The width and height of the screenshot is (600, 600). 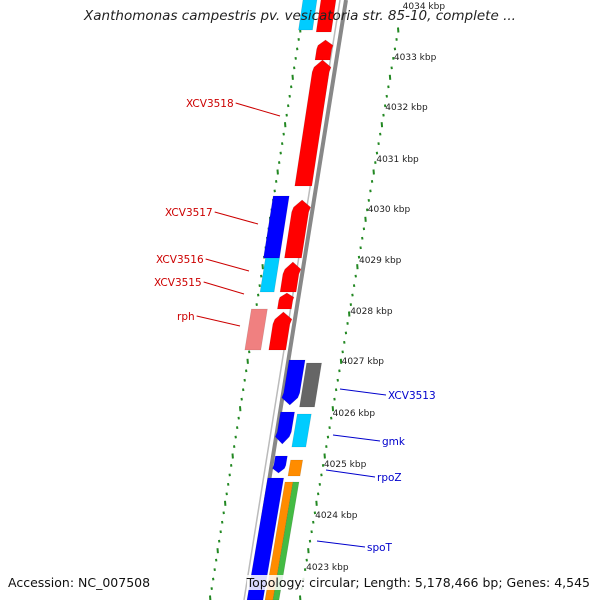 What do you see at coordinates (406, 108) in the screenshot?
I see `scale-label-4032-kbp: 4032 kbp` at bounding box center [406, 108].